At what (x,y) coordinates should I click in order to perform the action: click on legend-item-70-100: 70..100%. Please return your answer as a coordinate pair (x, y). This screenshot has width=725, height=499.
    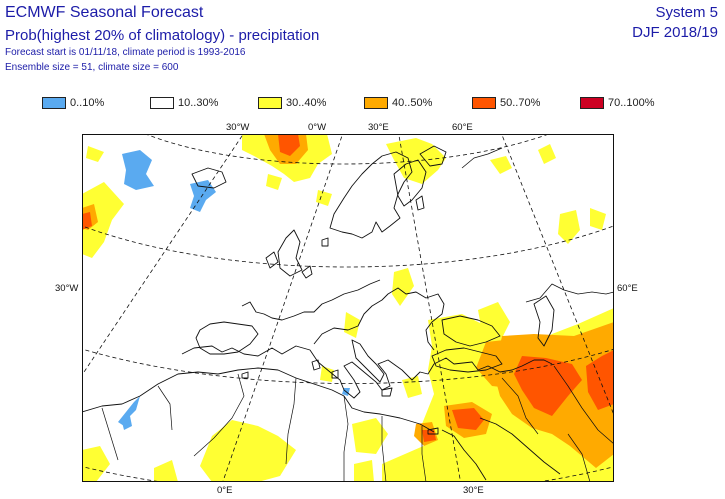
    Looking at the image, I should click on (617, 103).